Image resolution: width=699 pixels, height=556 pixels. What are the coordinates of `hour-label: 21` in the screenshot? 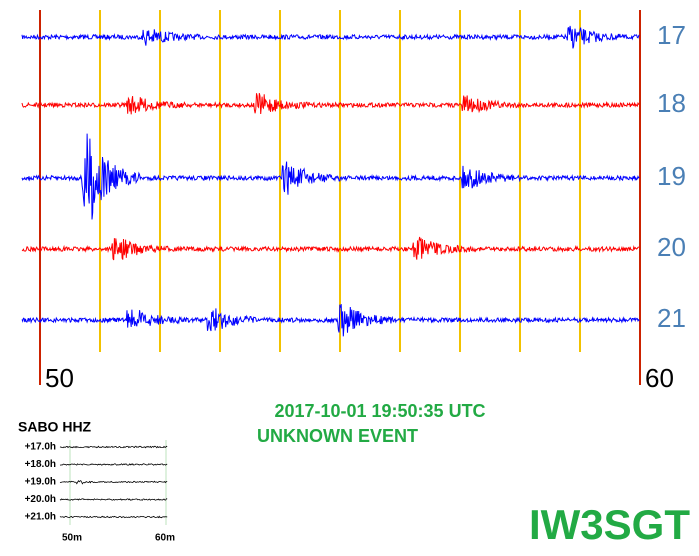 It's located at (671, 318).